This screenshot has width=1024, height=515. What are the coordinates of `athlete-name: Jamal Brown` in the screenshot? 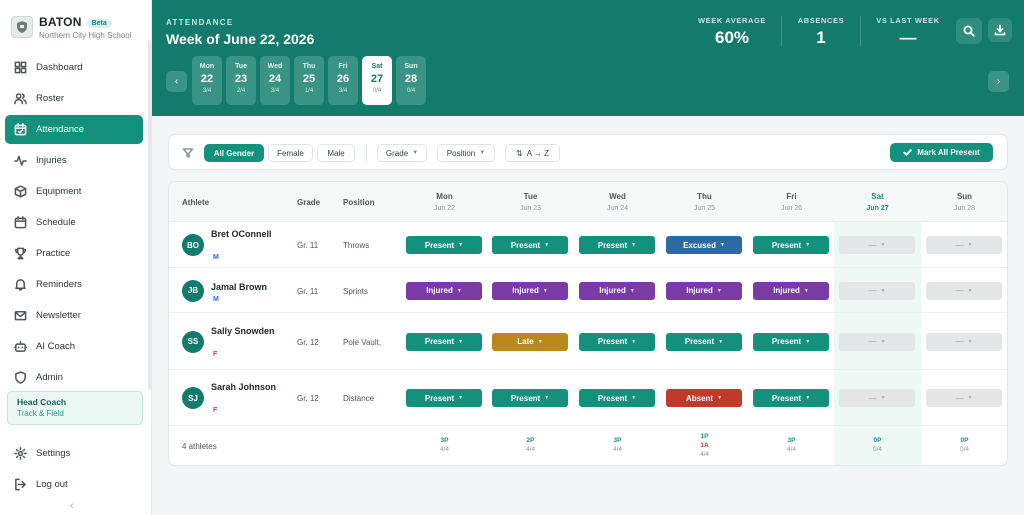 It's located at (239, 286).